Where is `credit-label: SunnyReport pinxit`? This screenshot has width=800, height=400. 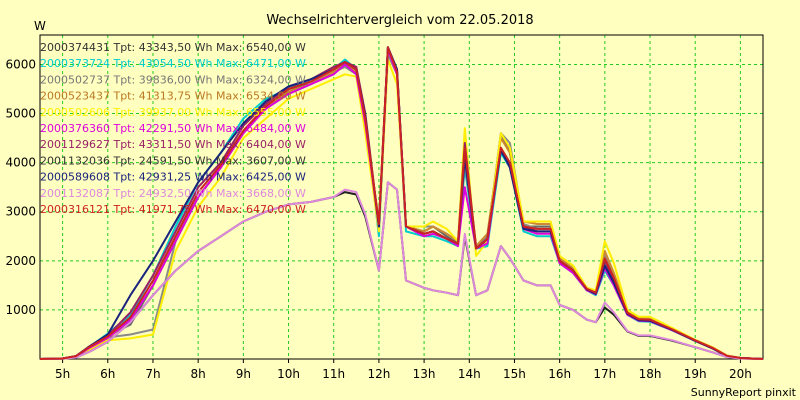 credit-label: SunnyReport pinxit is located at coordinates (744, 392).